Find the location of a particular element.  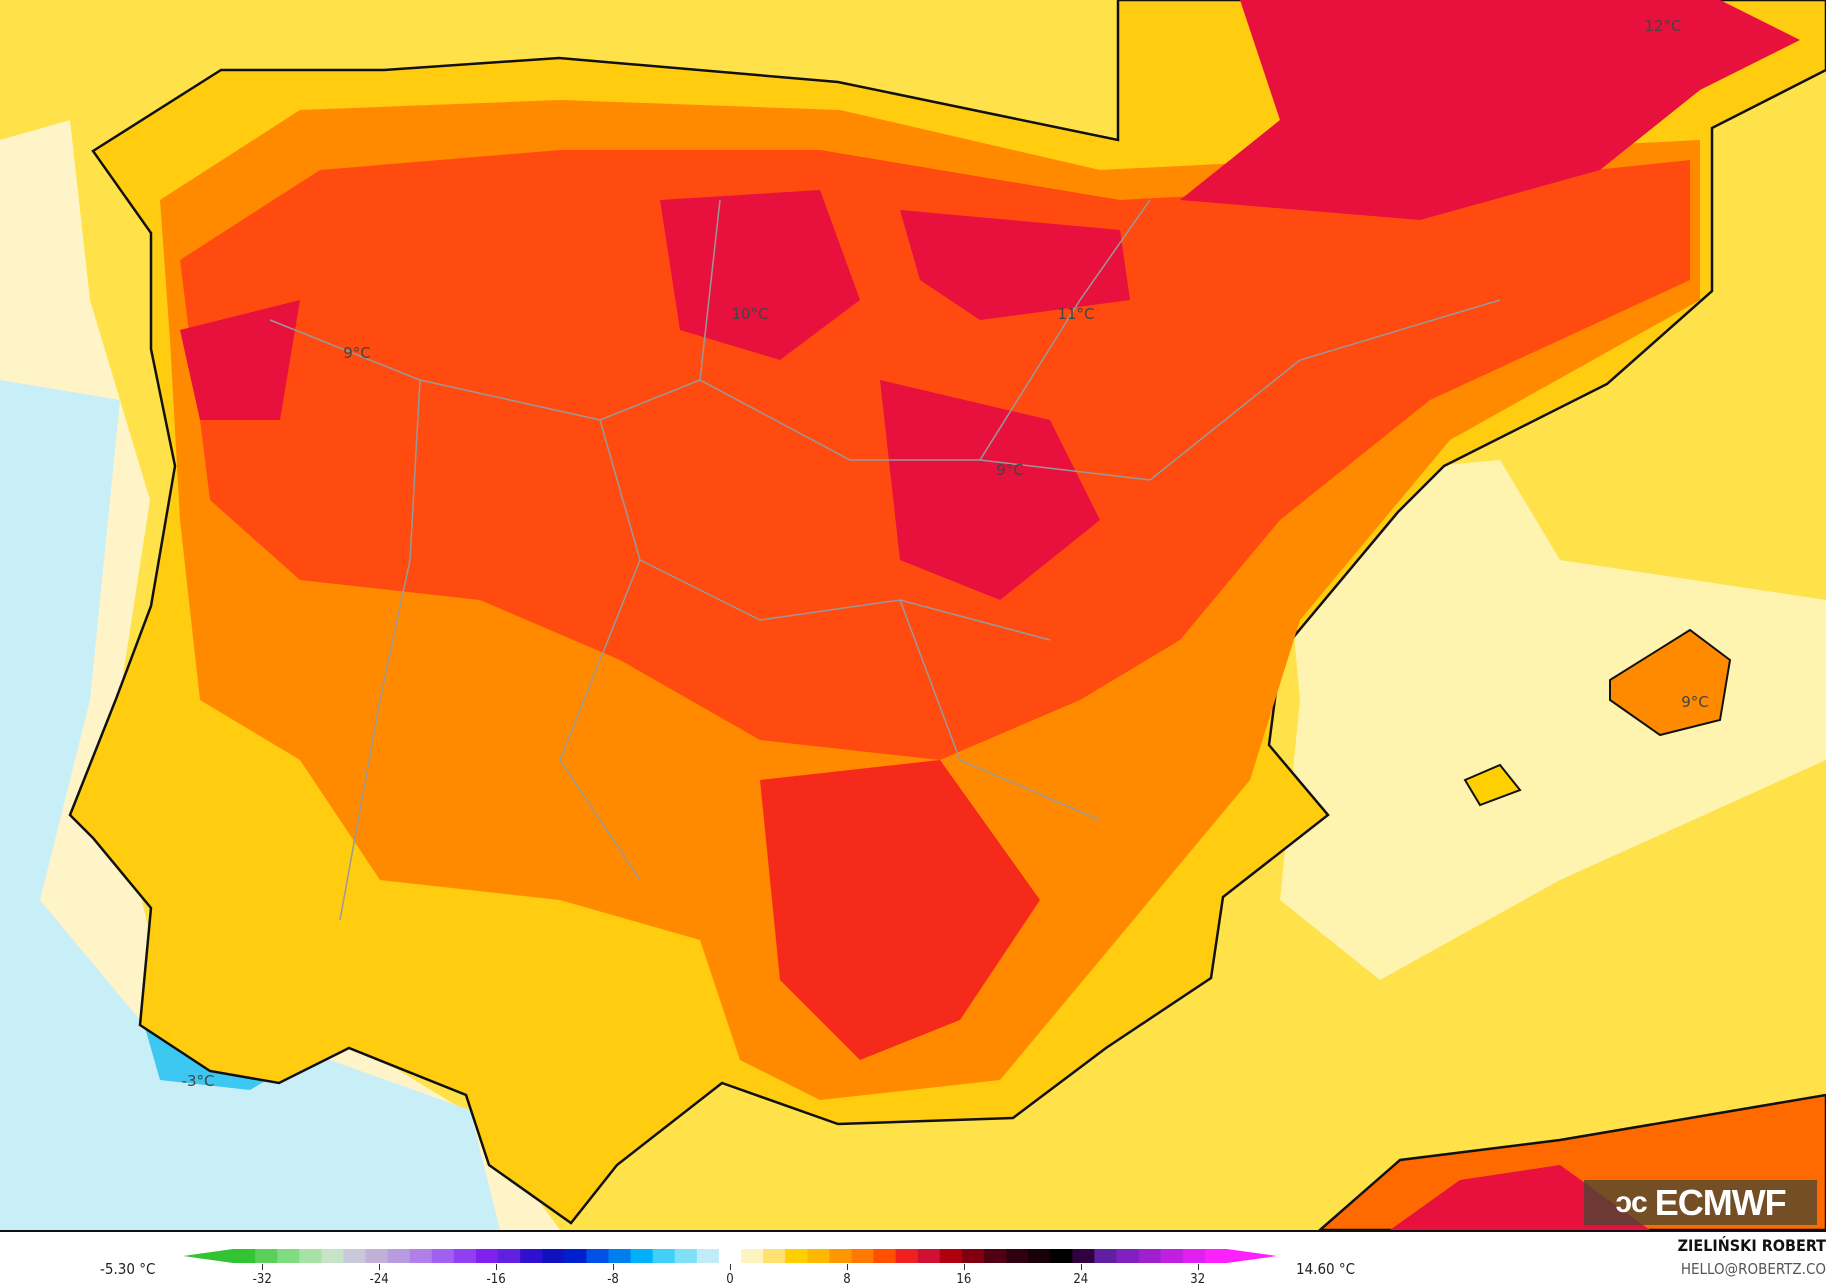

min-value-label: -5.30 °C is located at coordinates (128, 1269).